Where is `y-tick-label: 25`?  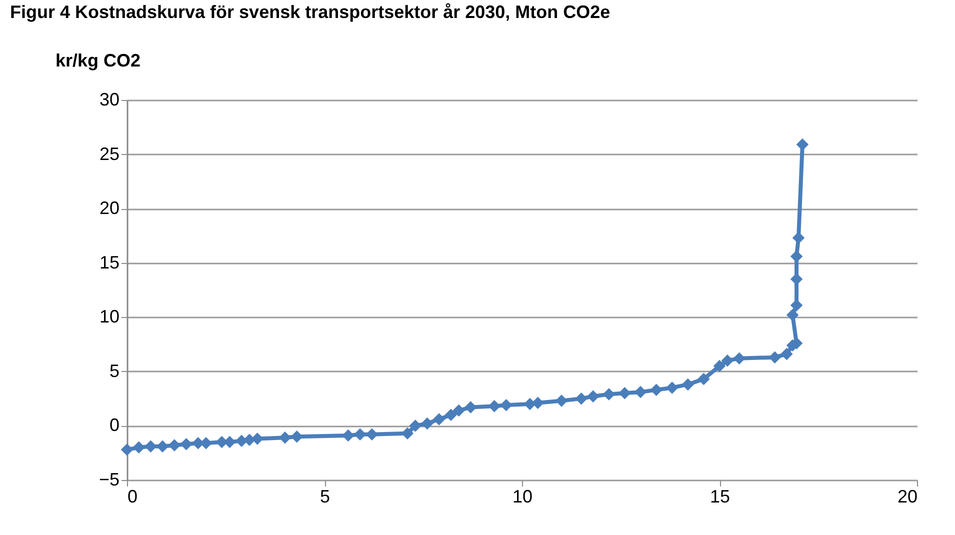 y-tick-label: 25 is located at coordinates (109, 154).